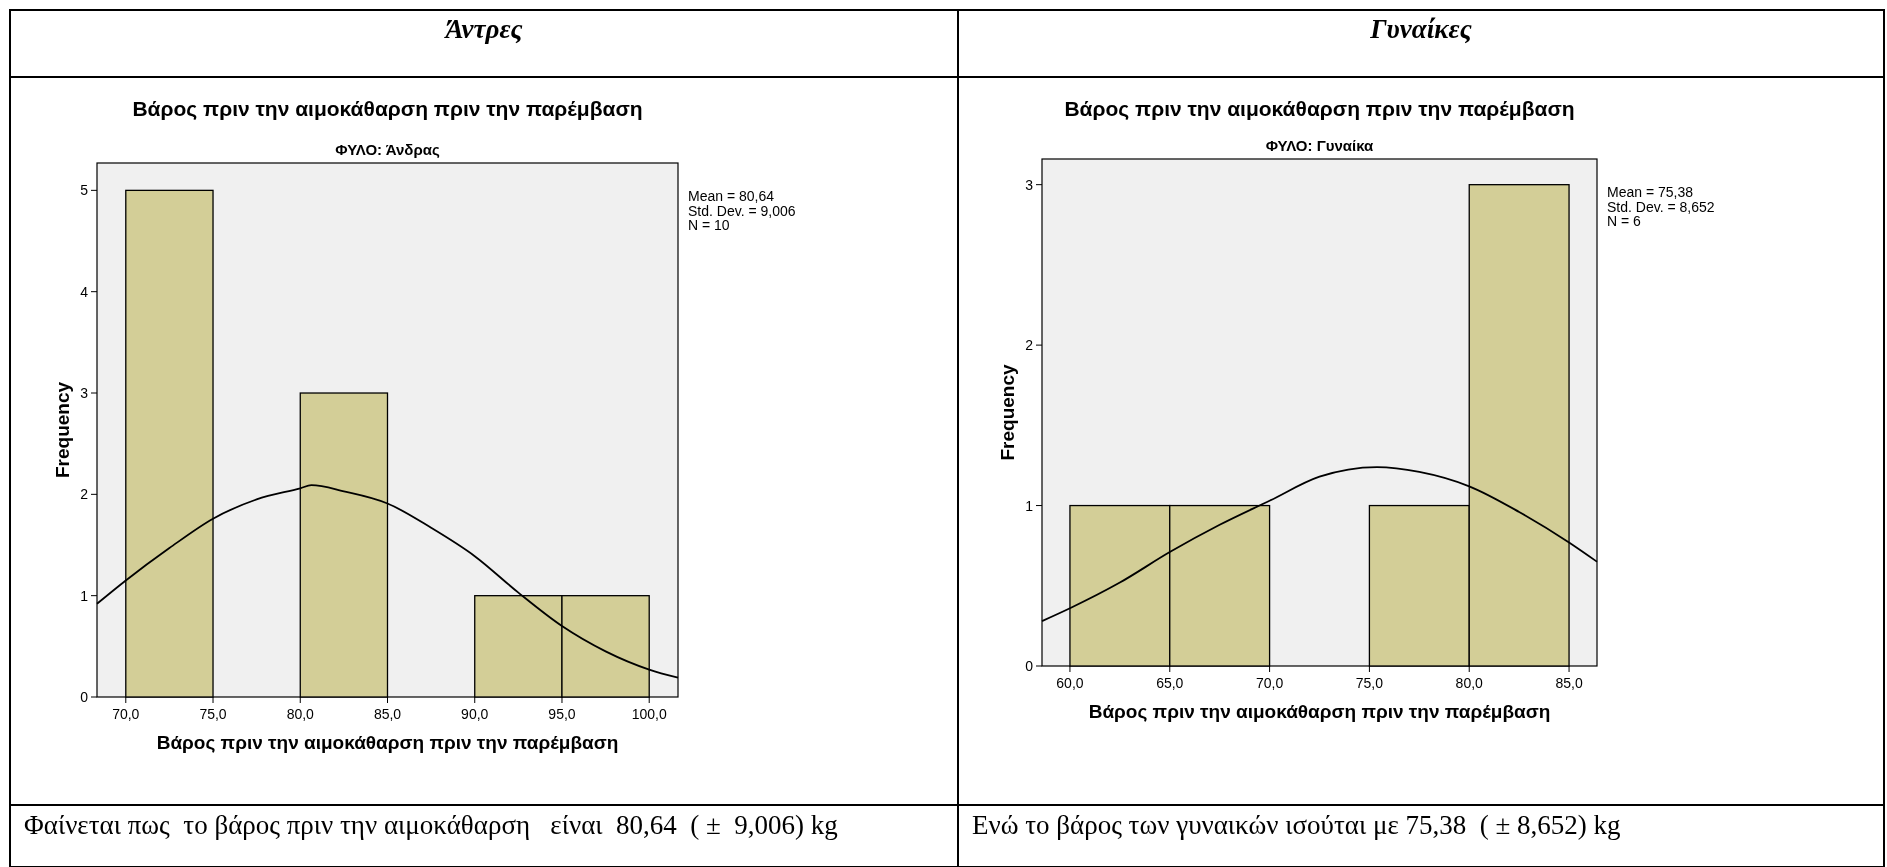  I want to click on x-tick-label: 65,0, so click(1170, 683).